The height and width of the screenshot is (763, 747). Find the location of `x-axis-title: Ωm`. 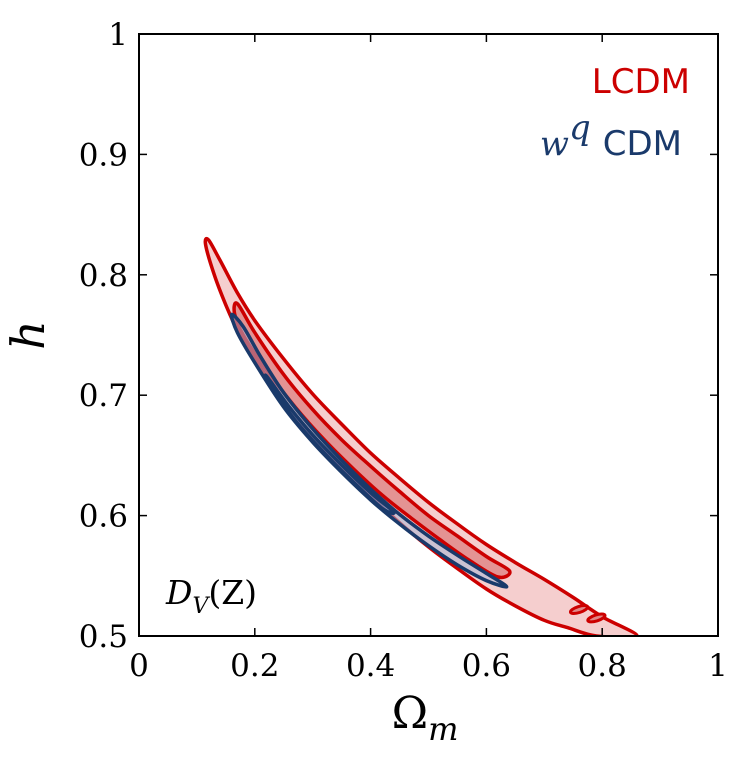

x-axis-title: Ωm is located at coordinates (425, 718).